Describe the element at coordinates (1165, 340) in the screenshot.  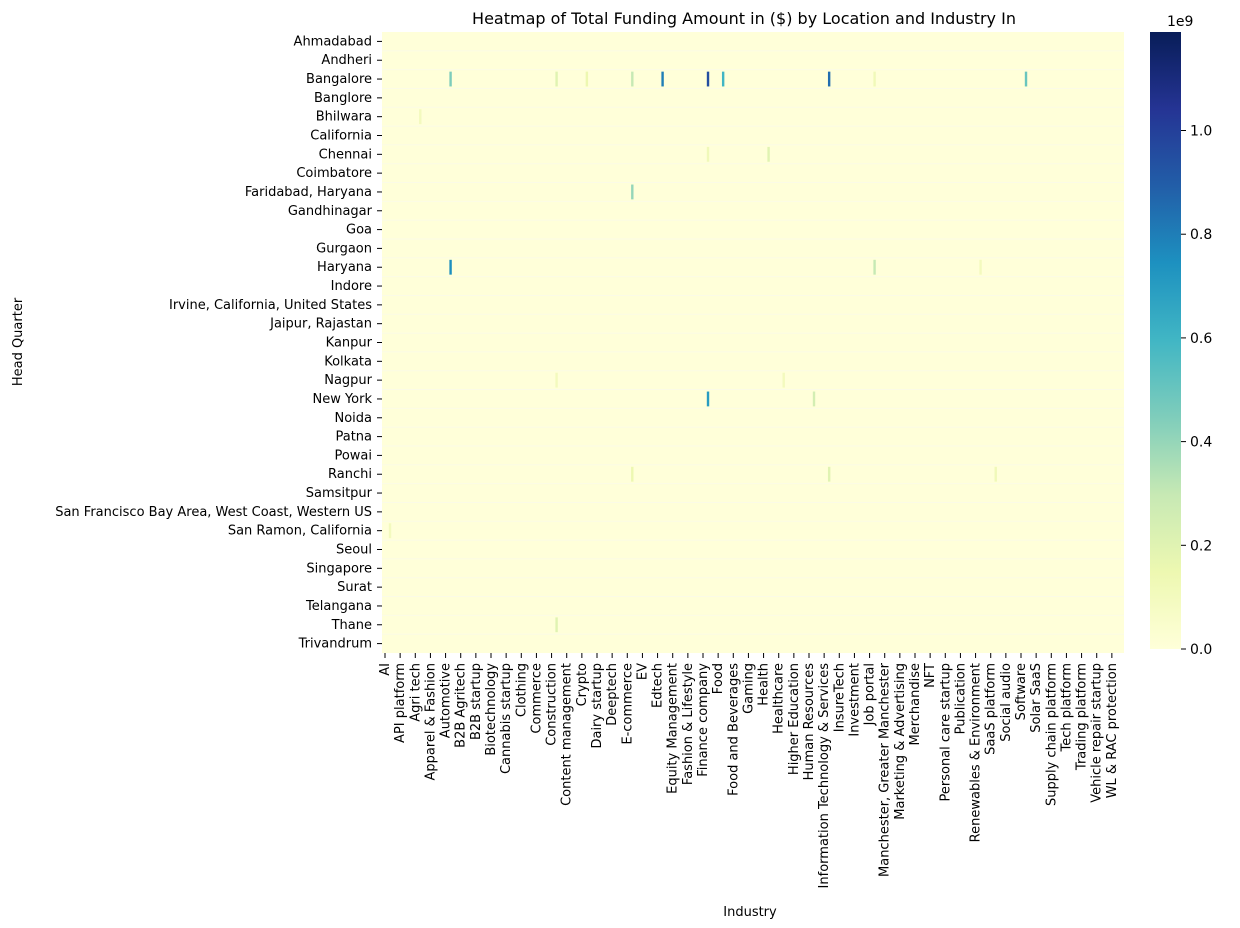
I see `colorbar` at that location.